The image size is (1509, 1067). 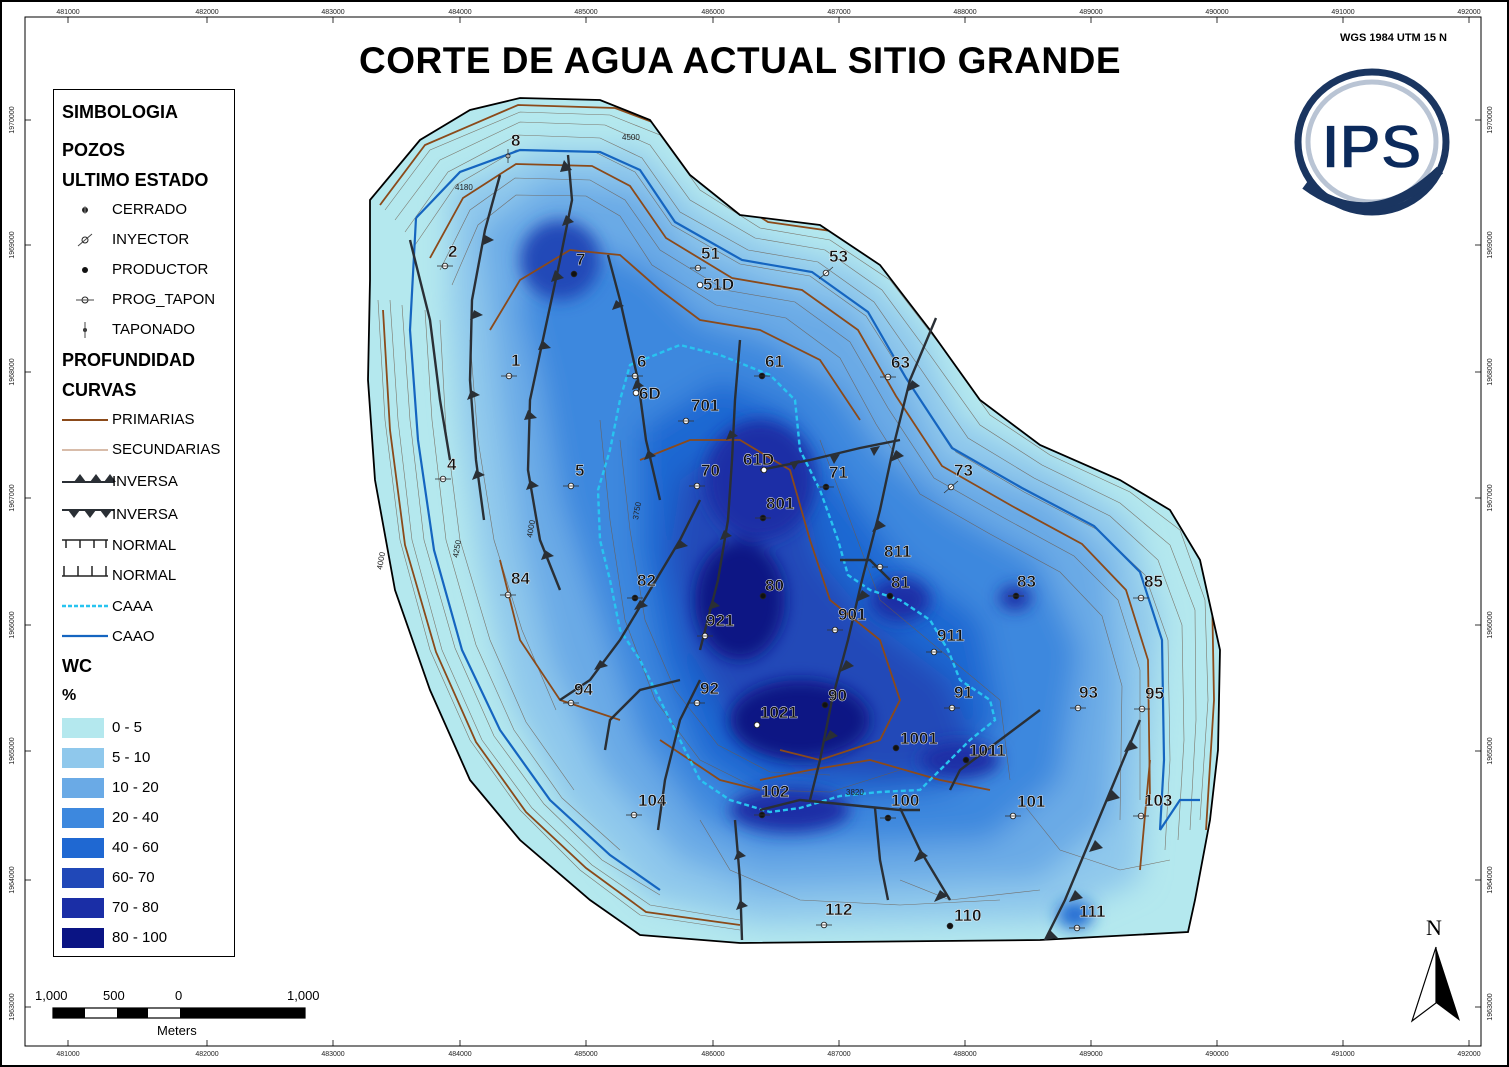 I want to click on wc-class-label: 80 - 100, so click(x=140, y=937).